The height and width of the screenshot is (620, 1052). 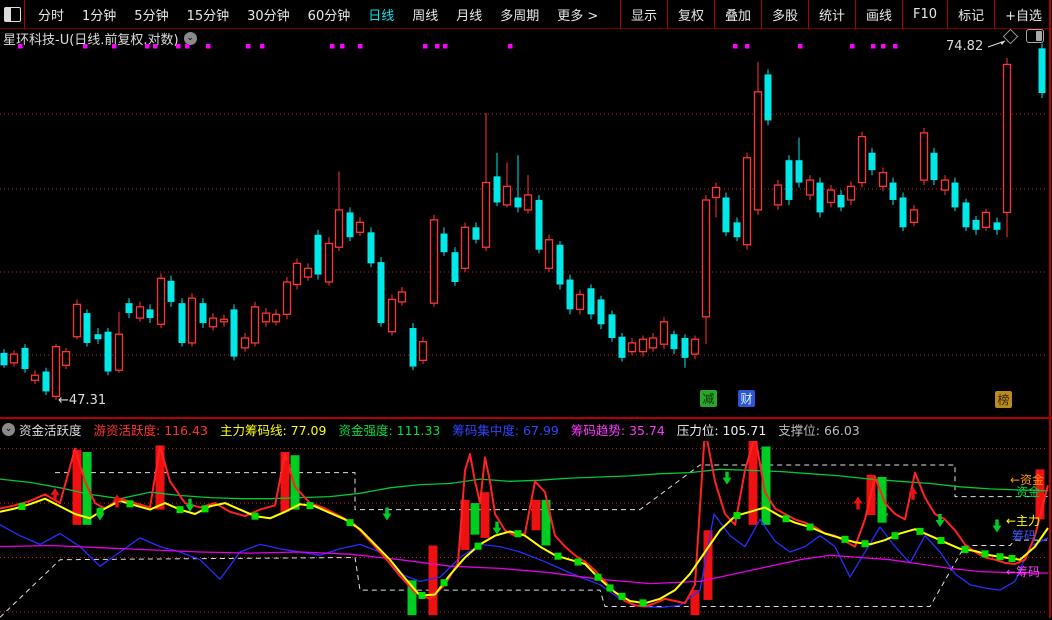 What do you see at coordinates (190, 38) in the screenshot?
I see `title-dropdown-icon: ⌄` at bounding box center [190, 38].